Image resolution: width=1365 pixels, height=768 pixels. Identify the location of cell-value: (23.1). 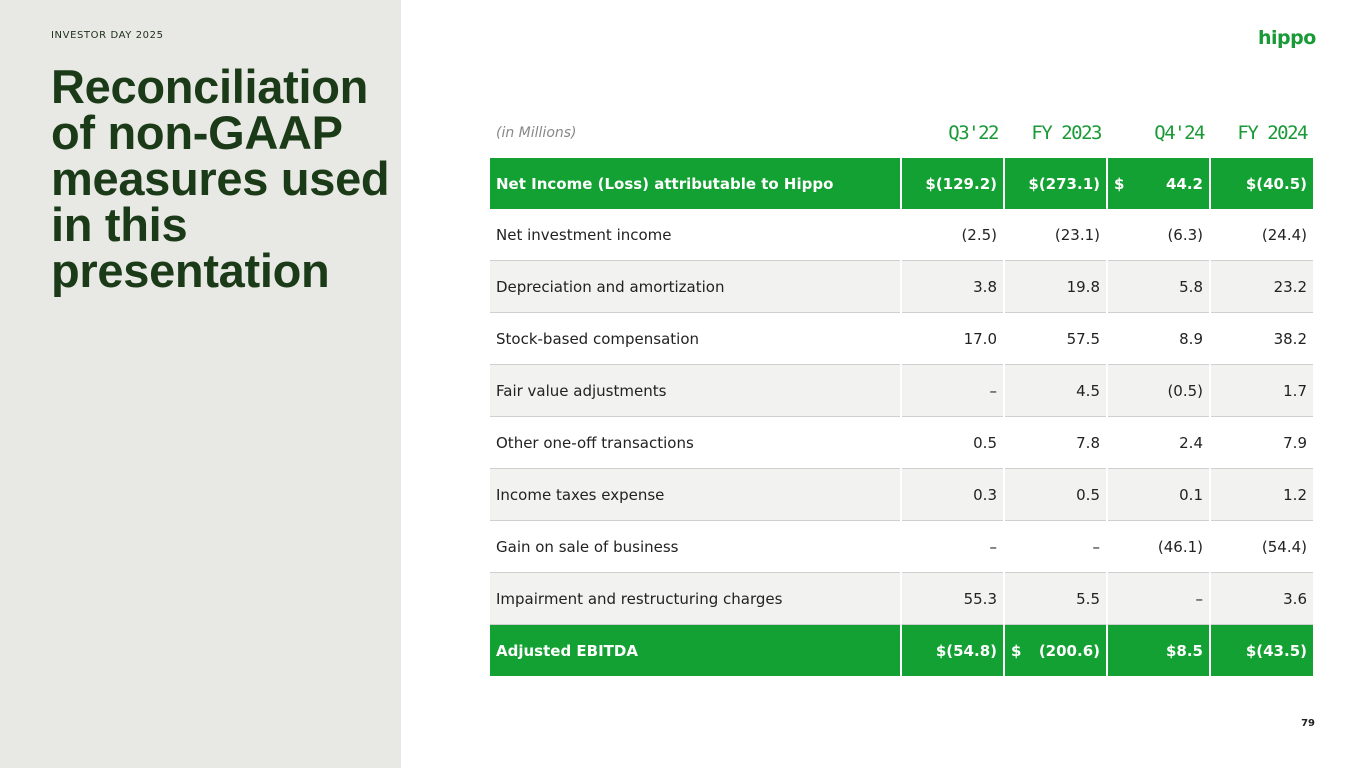
(1055, 235).